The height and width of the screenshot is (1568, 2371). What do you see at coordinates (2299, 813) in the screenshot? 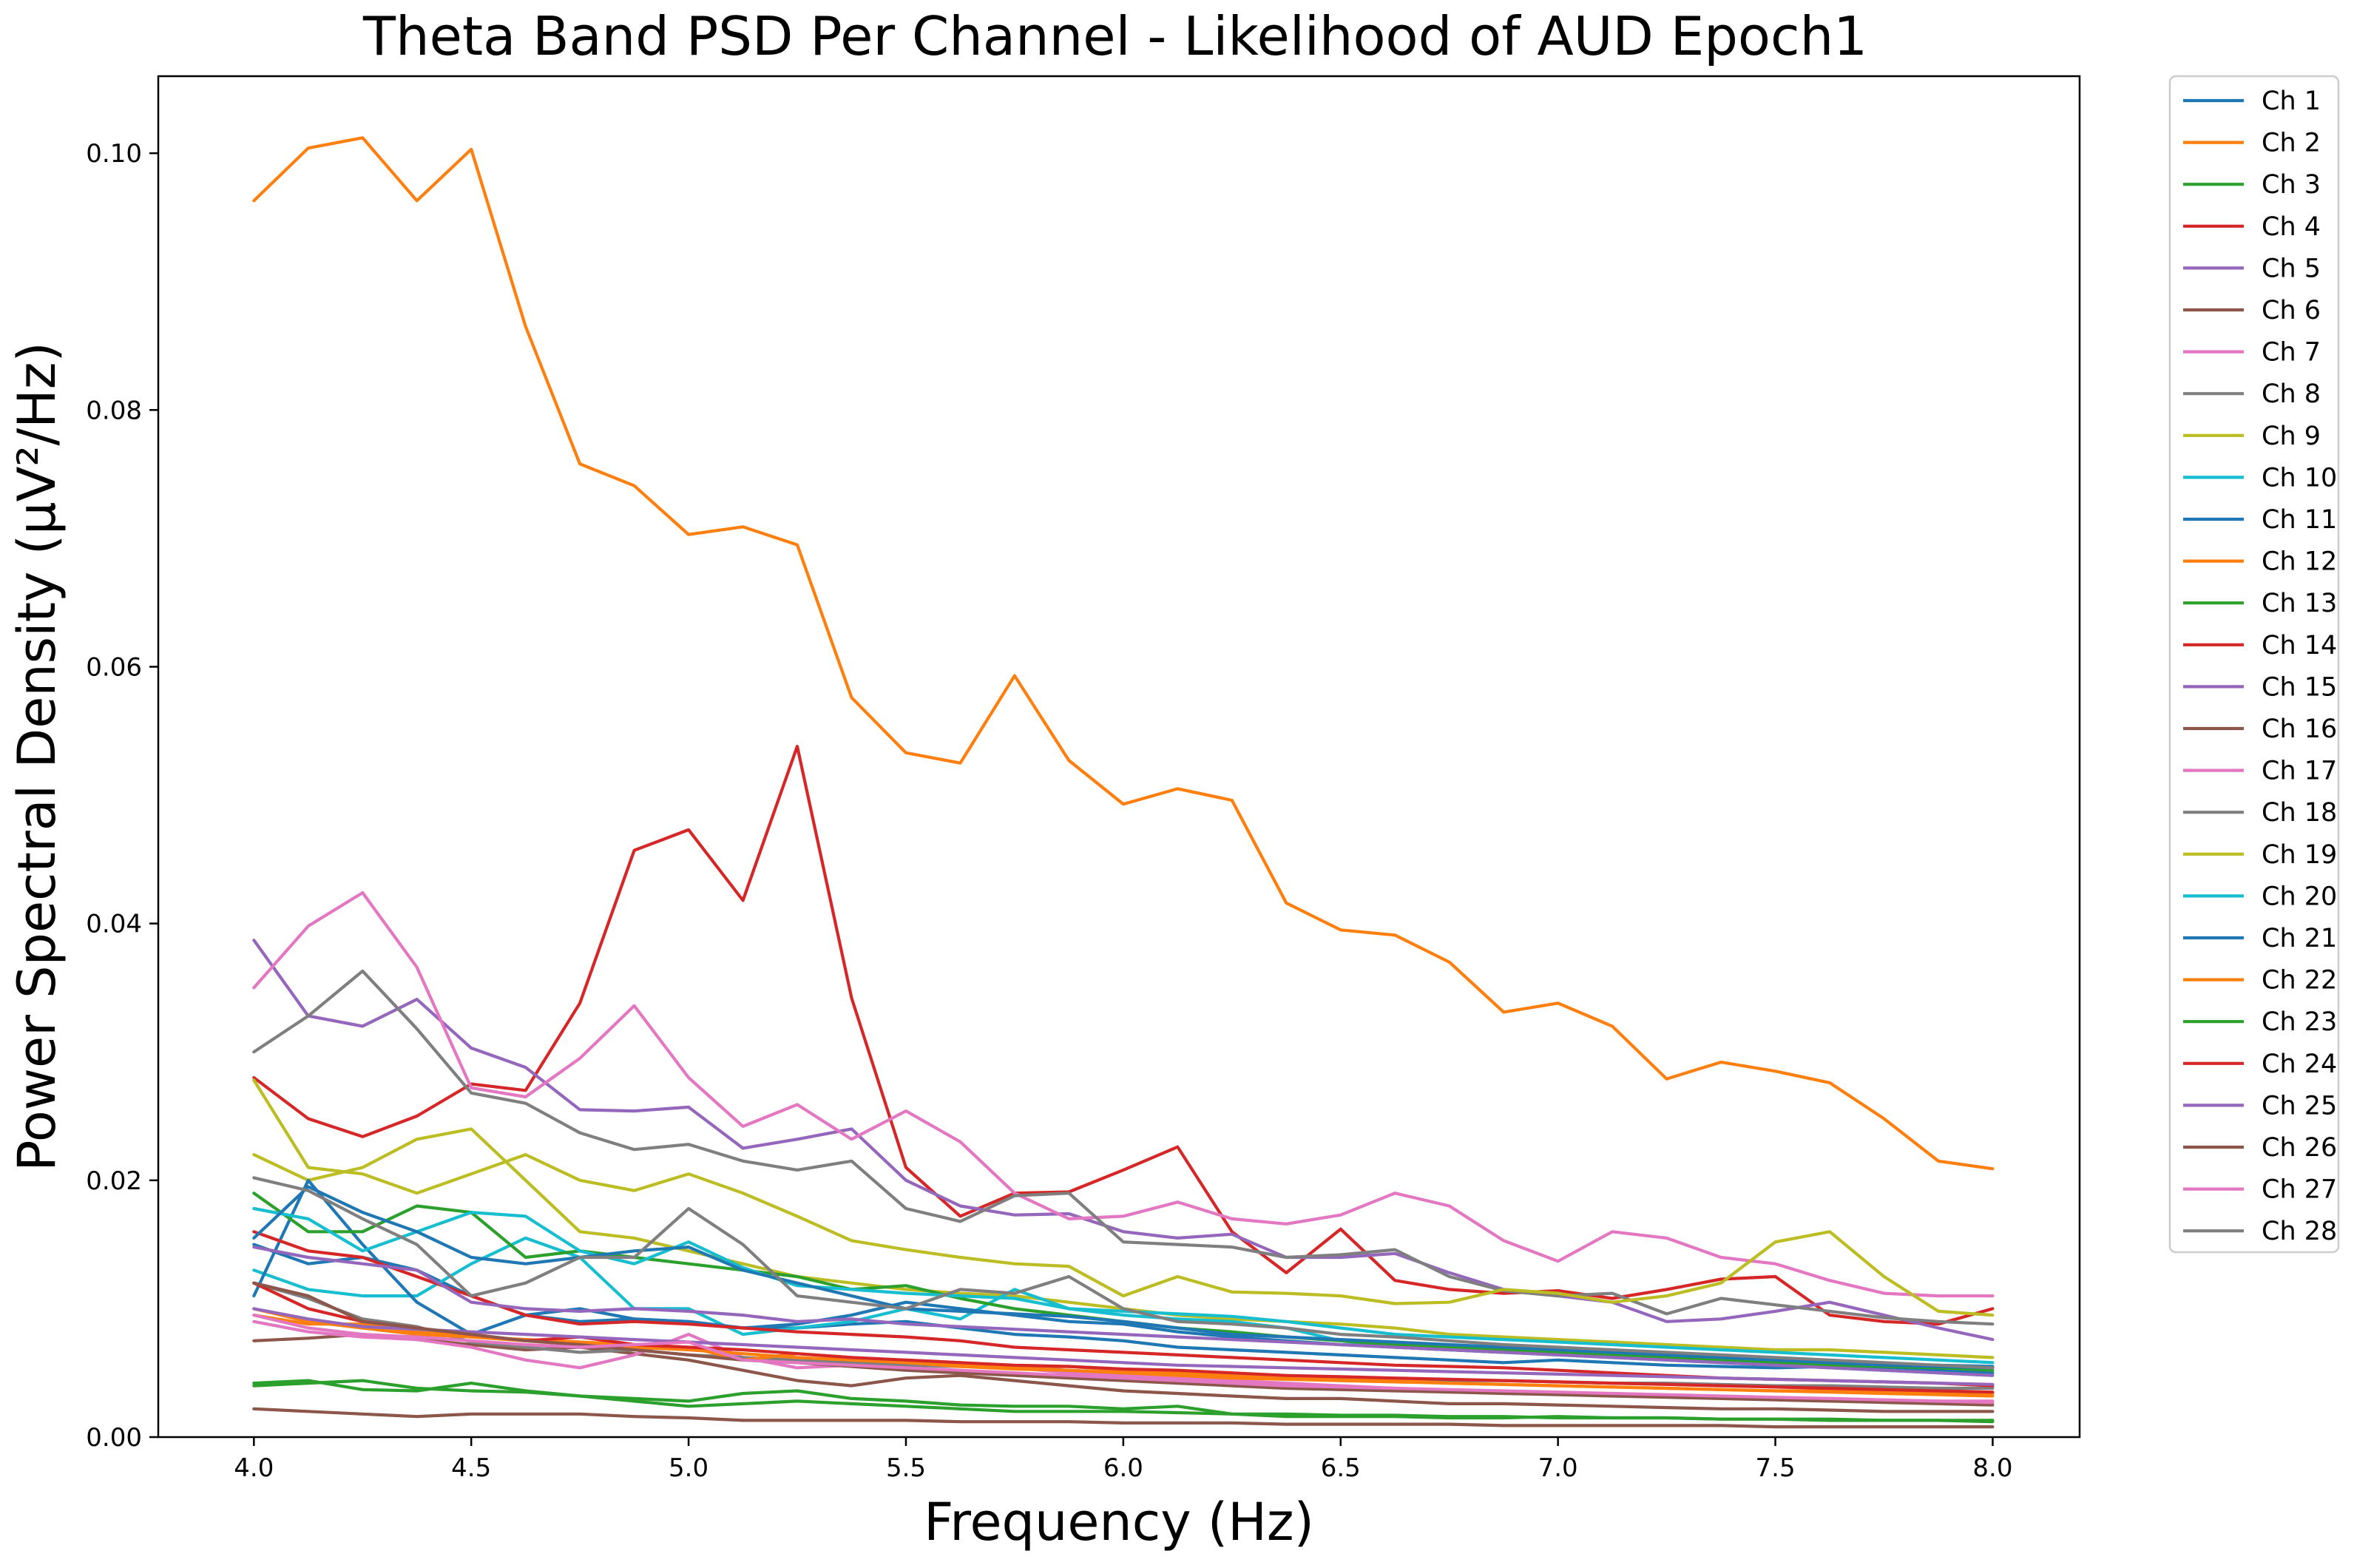
I see `legend-label: Ch 18` at bounding box center [2299, 813].